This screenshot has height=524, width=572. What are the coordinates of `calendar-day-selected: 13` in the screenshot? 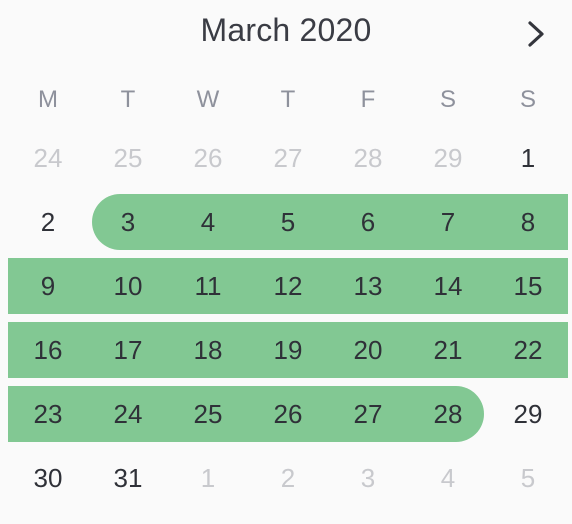 It's located at (368, 286).